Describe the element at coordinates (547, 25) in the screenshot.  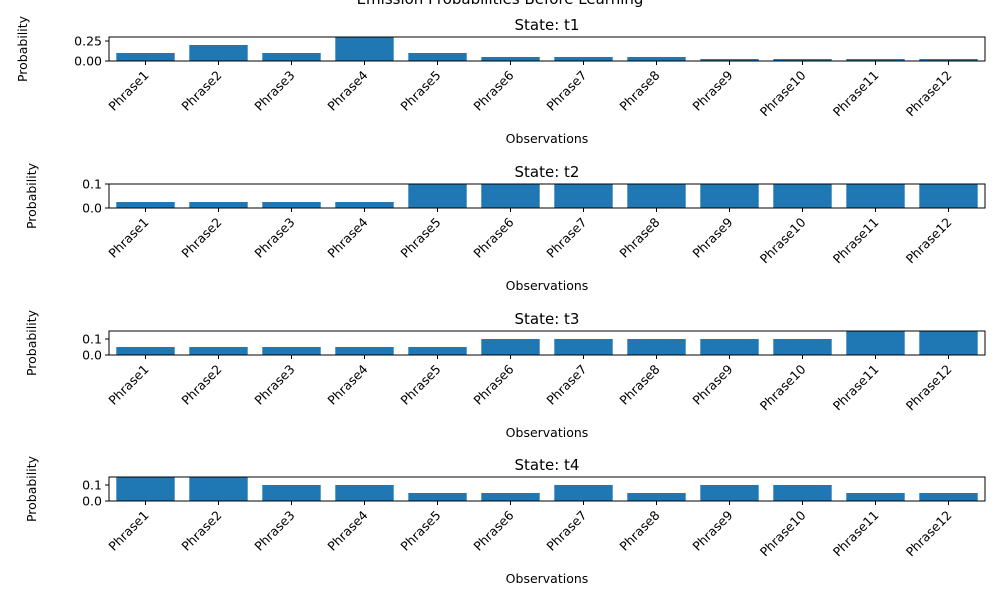
I see `panel-title: State: t1` at that location.